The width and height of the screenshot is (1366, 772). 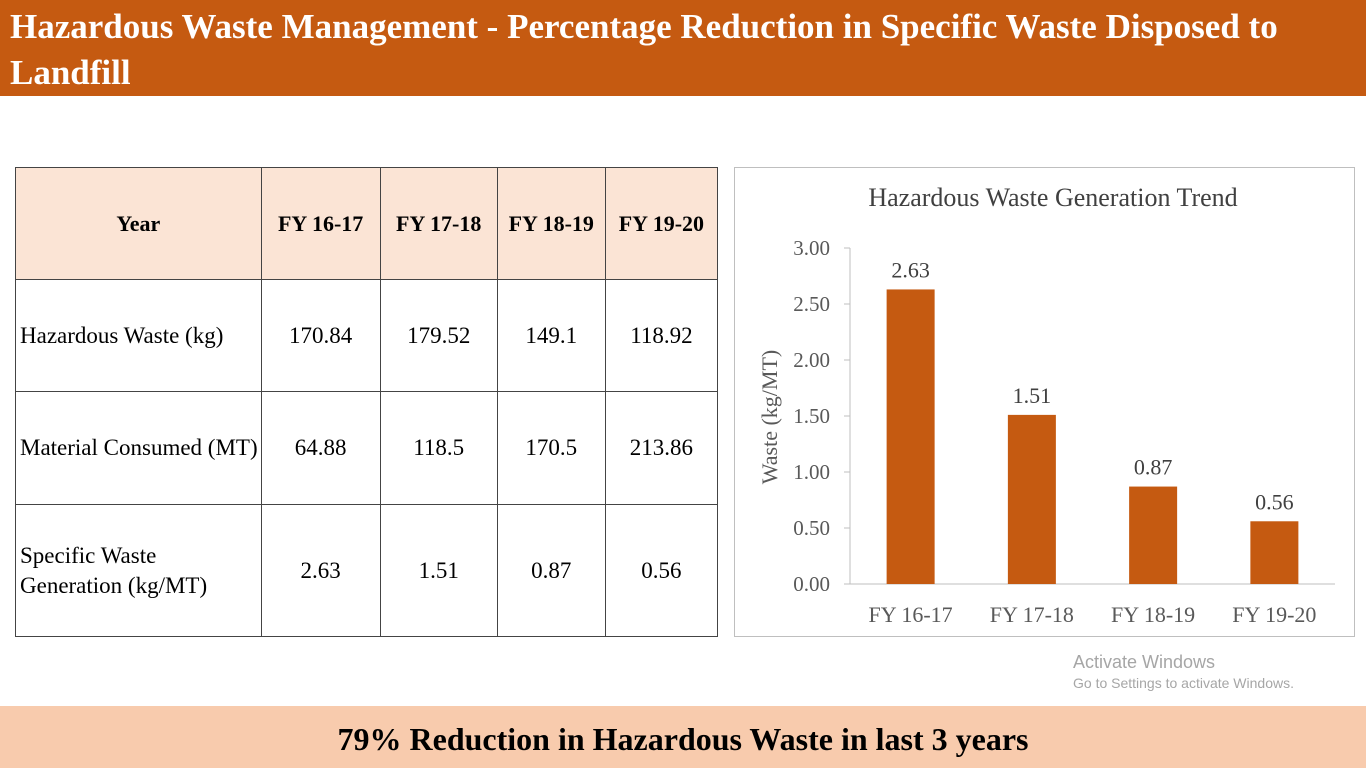 I want to click on chart-title: Hazardous Waste Generation Trend, so click(x=1052, y=197).